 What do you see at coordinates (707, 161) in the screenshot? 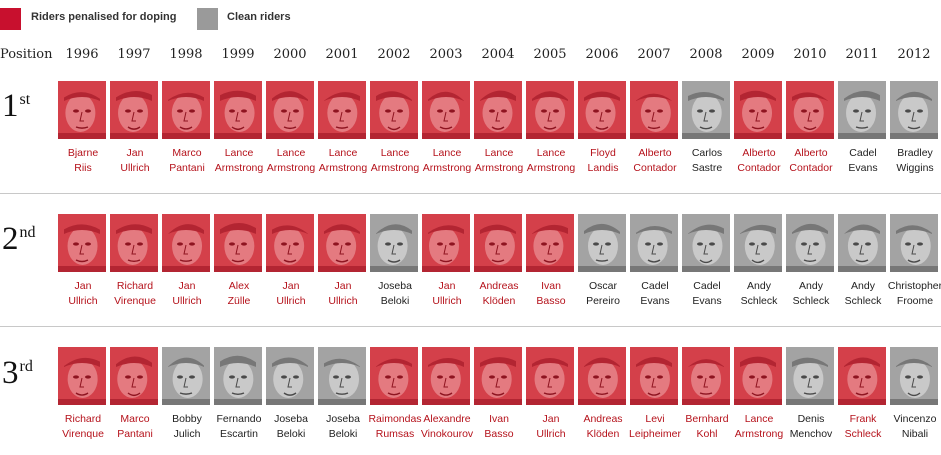
I see `rider-name: Carlos Sastre` at bounding box center [707, 161].